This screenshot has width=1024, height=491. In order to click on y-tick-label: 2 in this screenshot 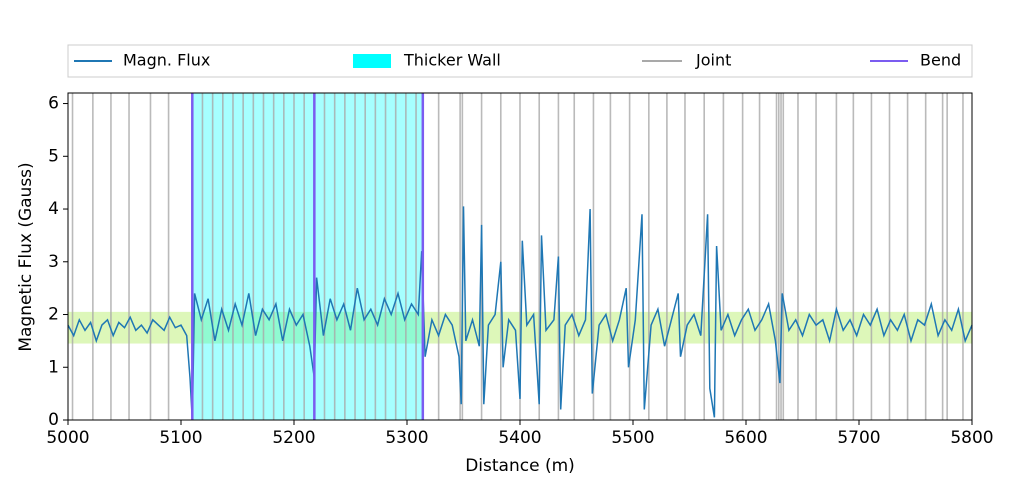, I will do `click(53, 315)`.